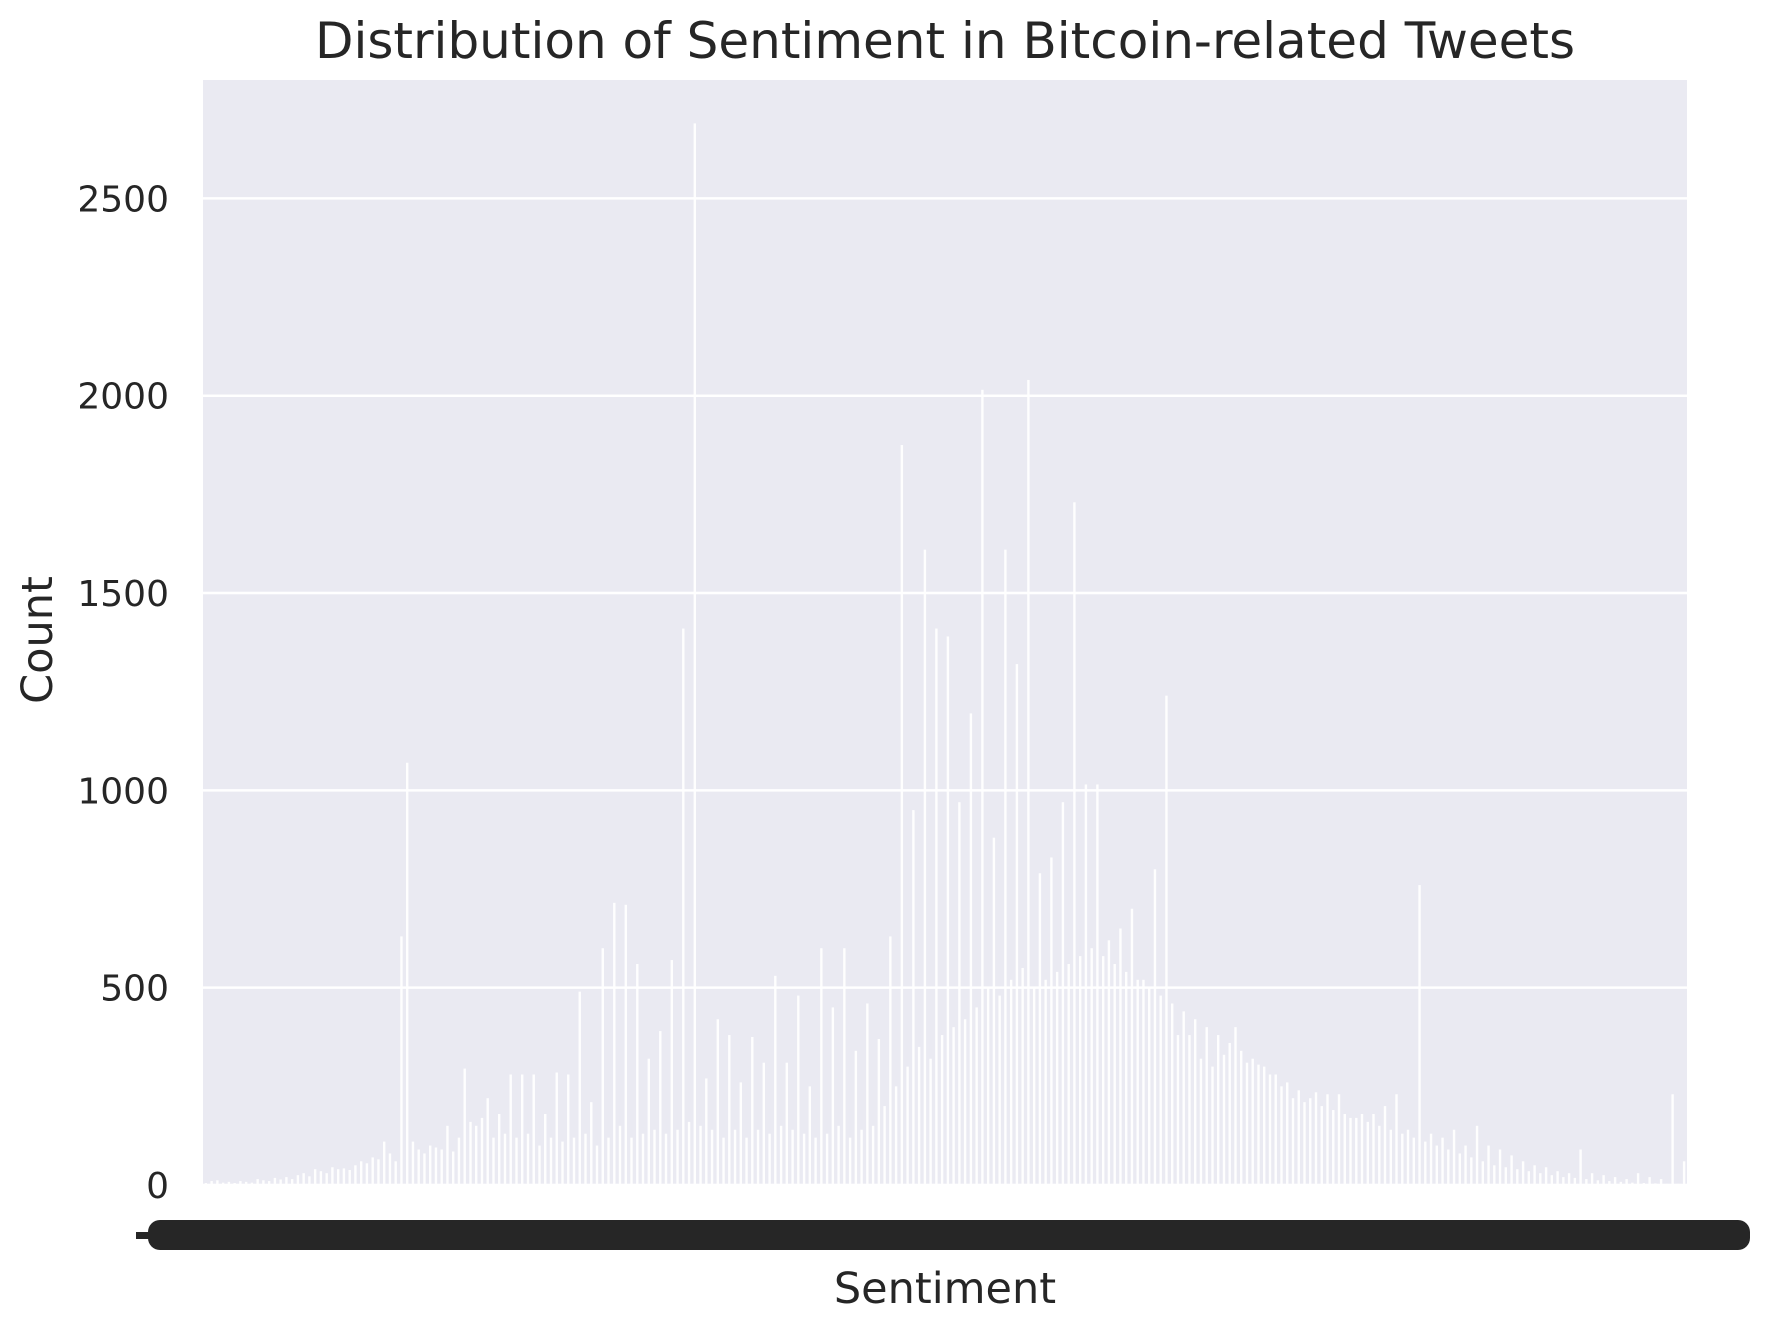 The image size is (1780, 1334). What do you see at coordinates (945, 1289) in the screenshot?
I see `x-axis-label: Sentiment` at bounding box center [945, 1289].